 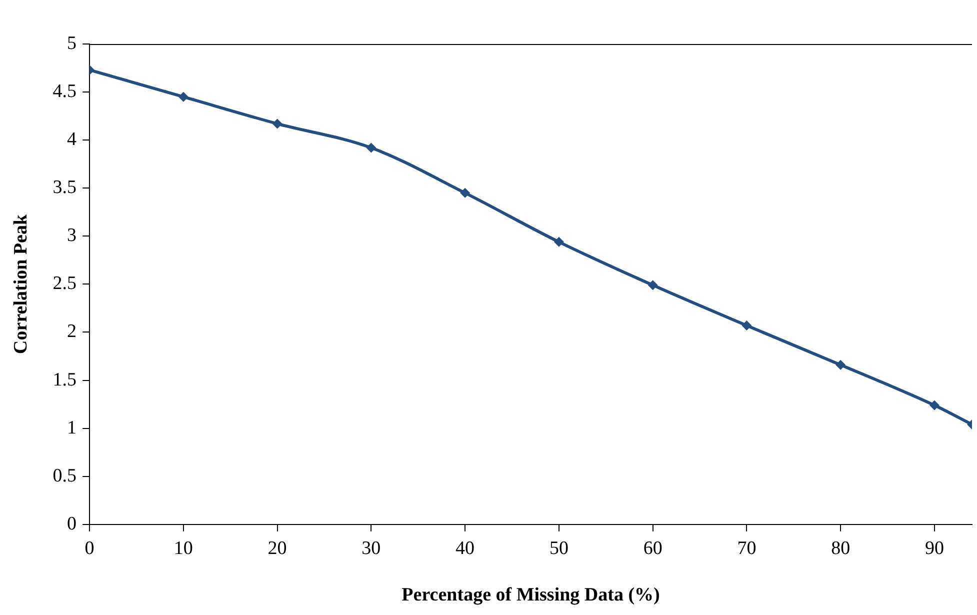 I want to click on x-tick-label: 30, so click(x=371, y=548).